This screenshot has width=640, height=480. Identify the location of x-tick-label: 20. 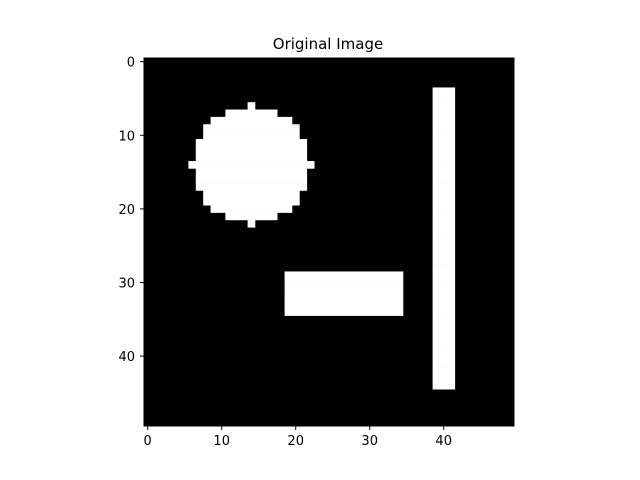
(295, 441).